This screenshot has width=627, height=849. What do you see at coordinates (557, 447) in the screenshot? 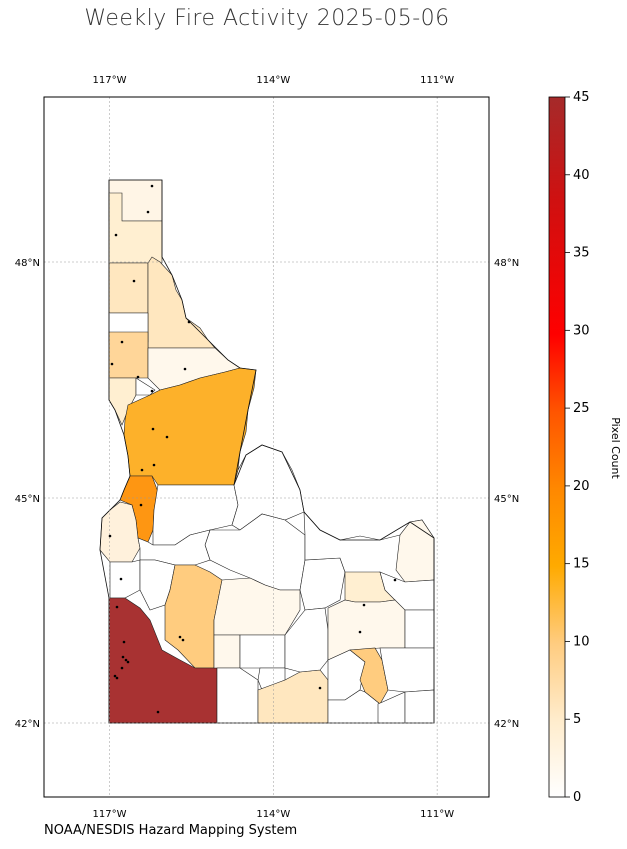
I see `colorbar` at bounding box center [557, 447].